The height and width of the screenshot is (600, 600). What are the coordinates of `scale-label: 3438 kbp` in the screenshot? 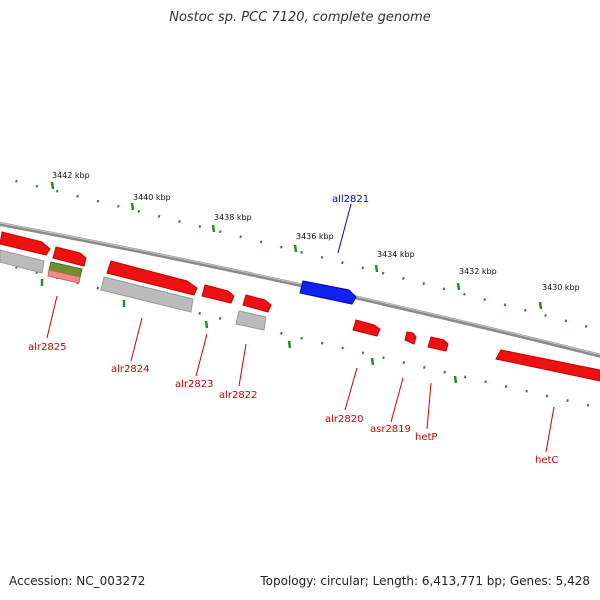 It's located at (233, 217).